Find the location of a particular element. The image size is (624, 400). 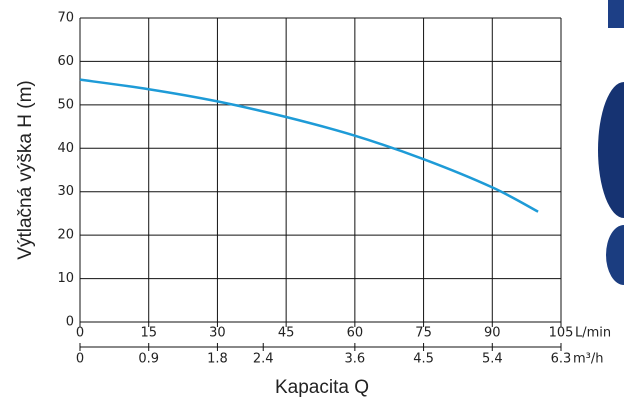

x-tick-label: 45 is located at coordinates (286, 333).